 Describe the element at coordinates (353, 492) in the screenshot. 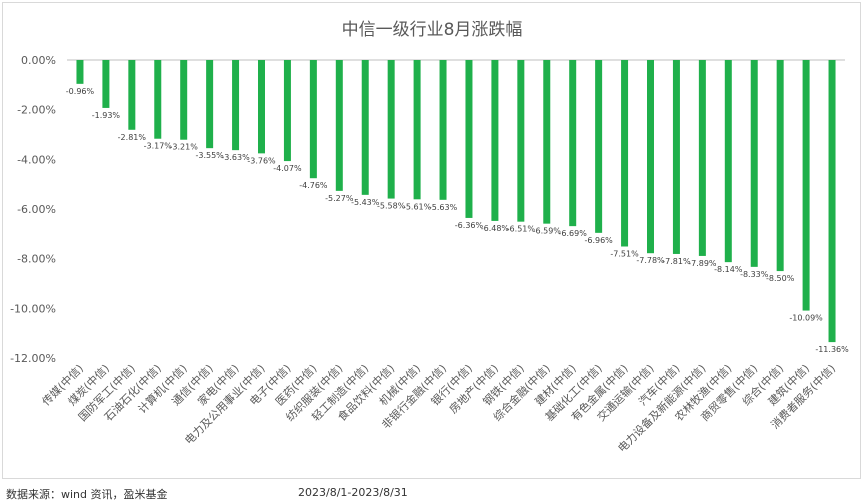

I see `period-note: 2023/8/1-2023/8/31` at that location.